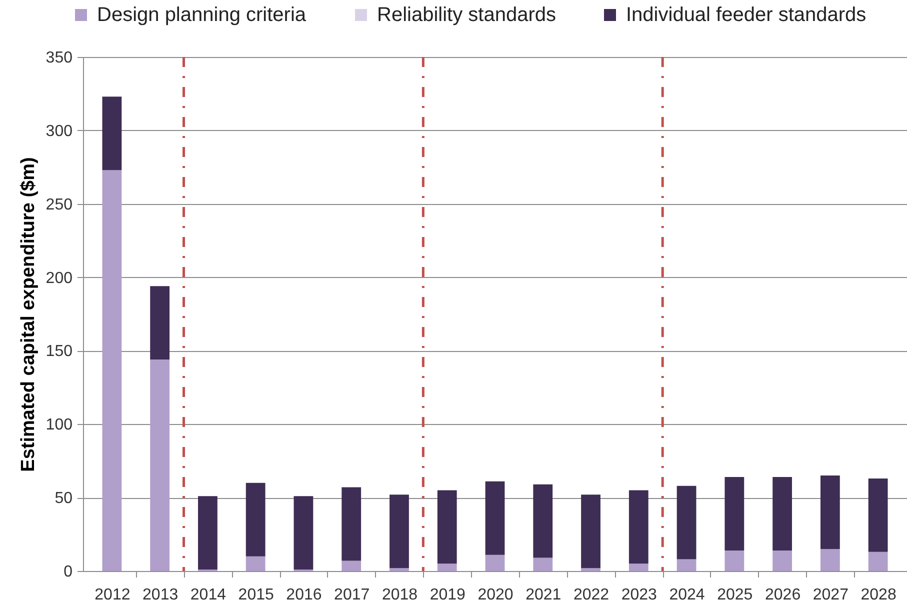 The image size is (907, 610). I want to click on y-tick-label: 300, so click(59, 131).